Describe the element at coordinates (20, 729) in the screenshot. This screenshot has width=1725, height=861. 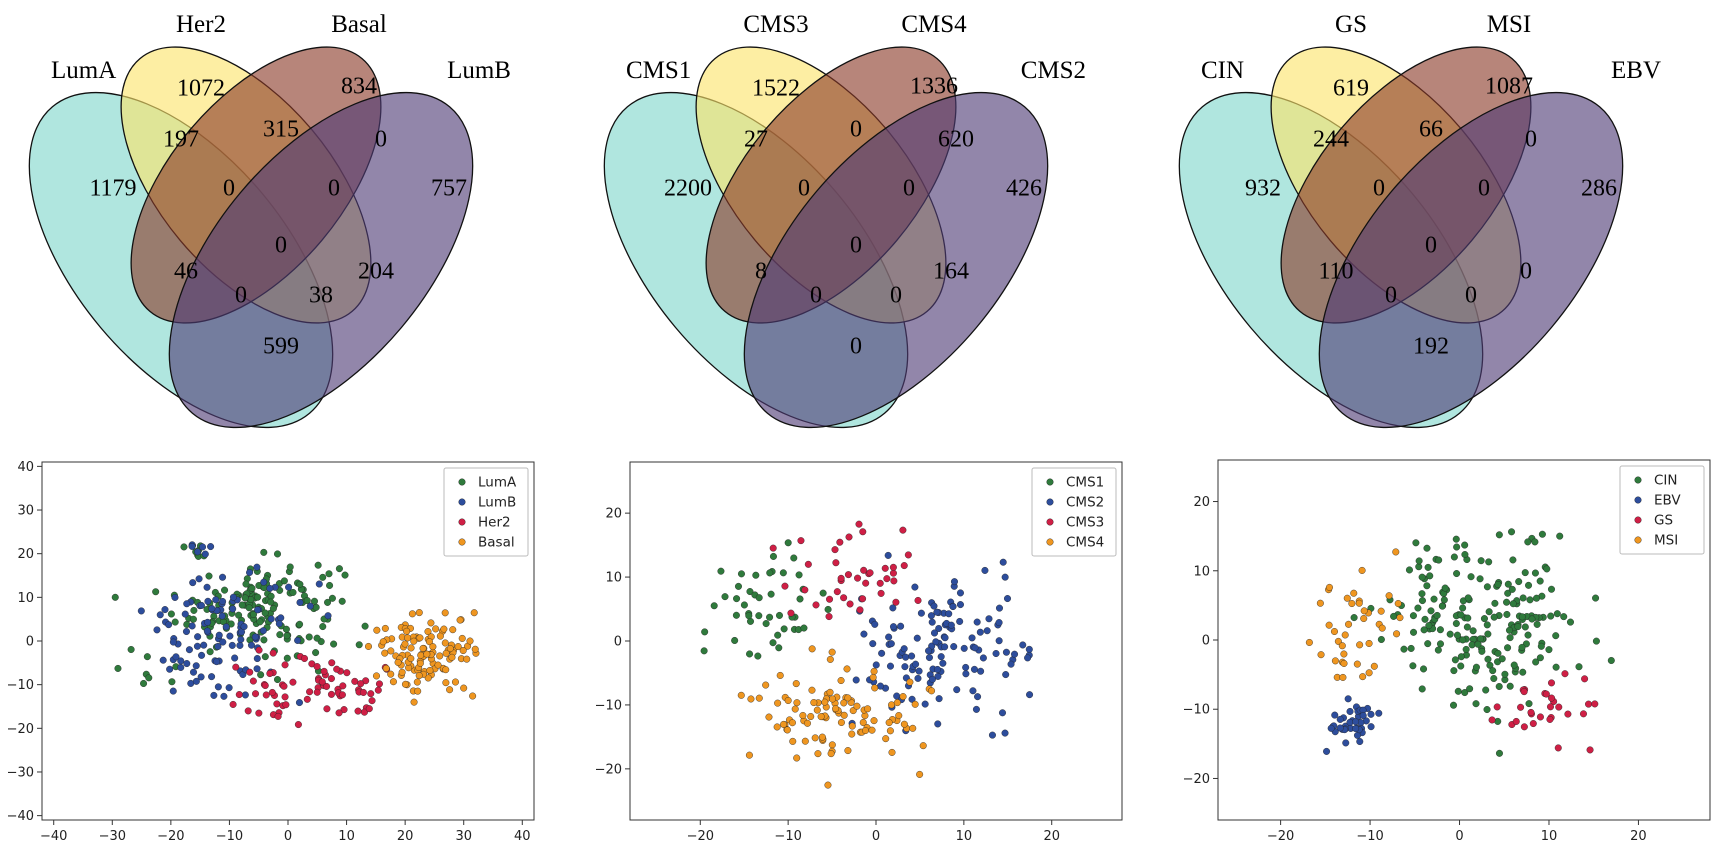
I see `y-tick-label: −20` at that location.